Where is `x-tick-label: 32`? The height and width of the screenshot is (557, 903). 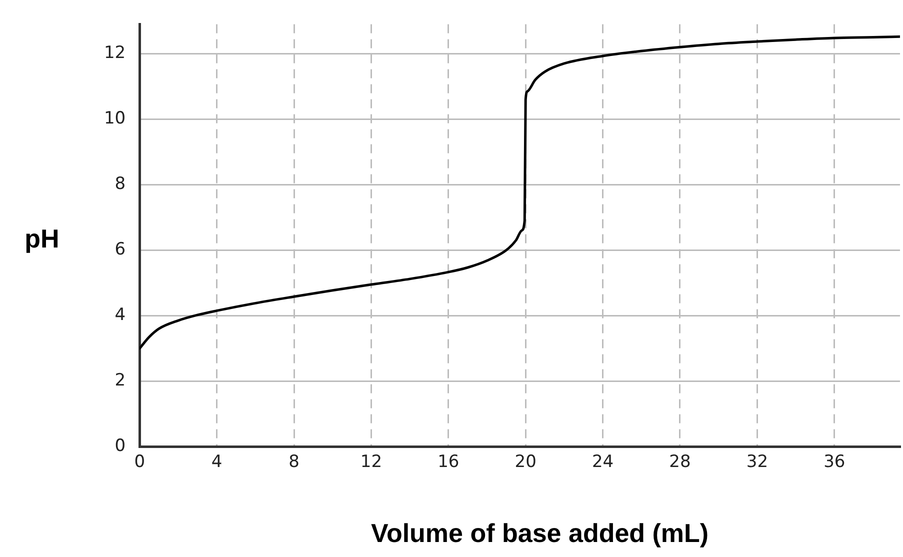
x-tick-label: 32 is located at coordinates (757, 462).